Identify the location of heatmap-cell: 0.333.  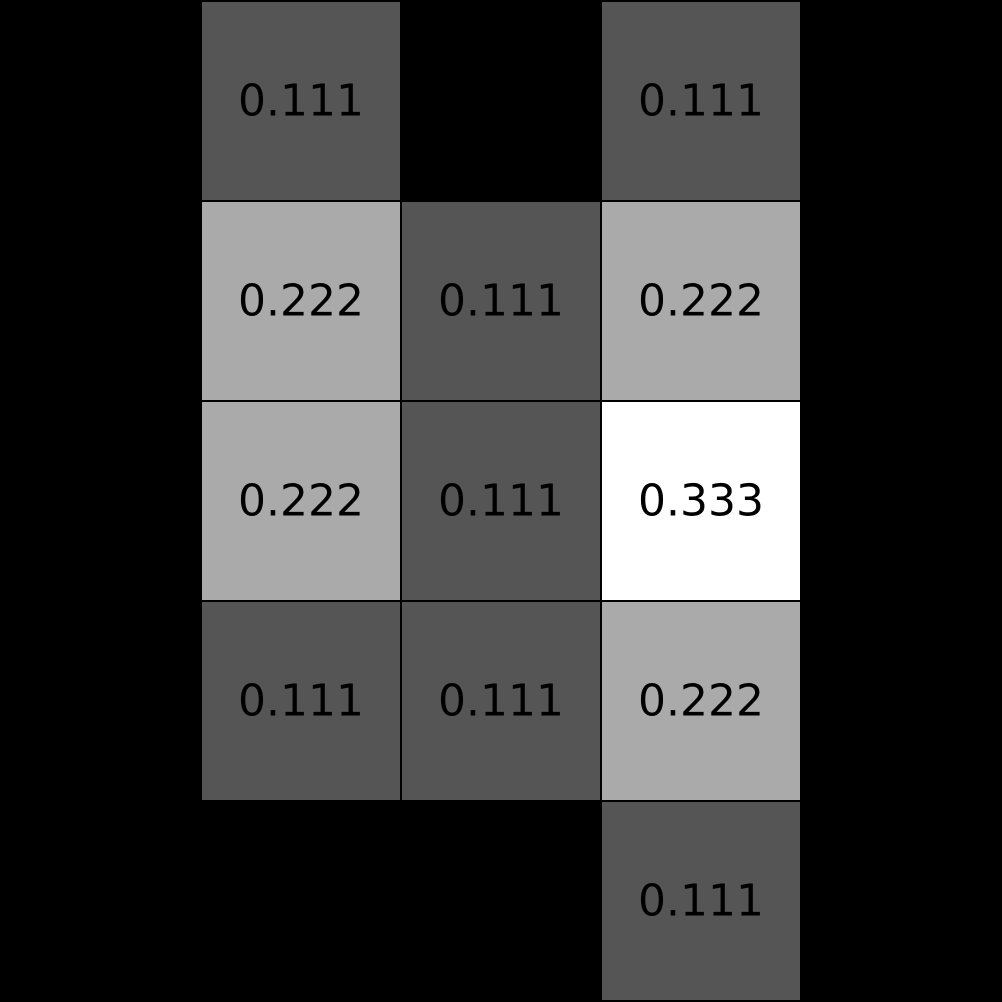
(701, 501).